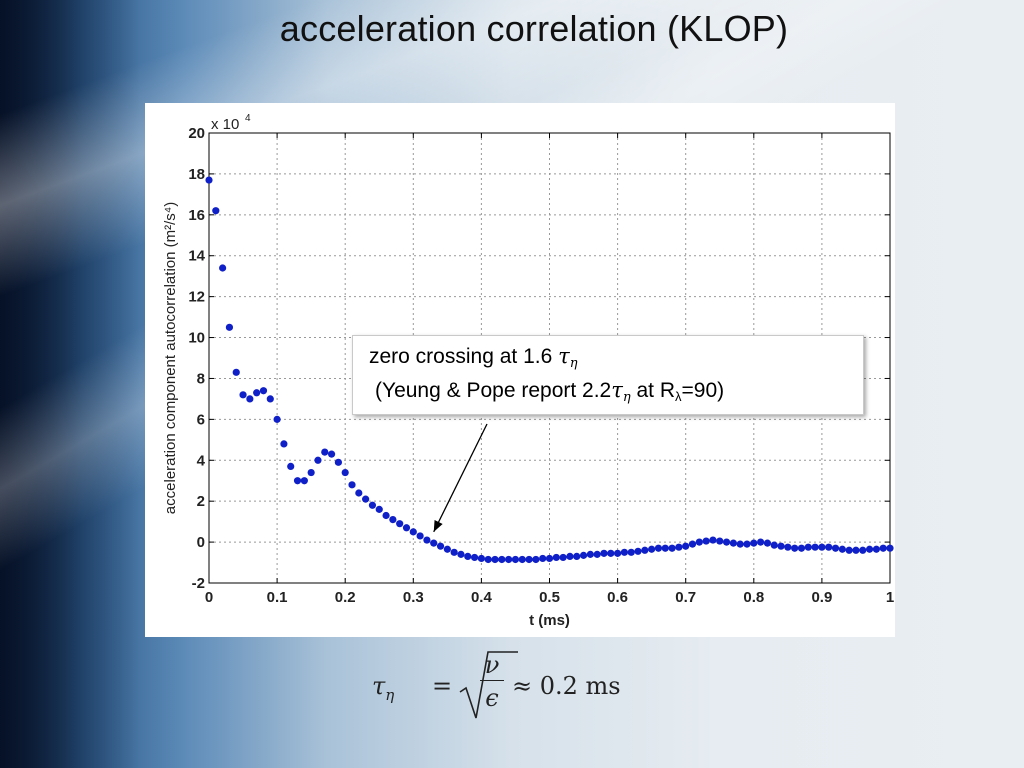 The width and height of the screenshot is (1024, 768). I want to click on y-tick-label: 14, so click(196, 256).